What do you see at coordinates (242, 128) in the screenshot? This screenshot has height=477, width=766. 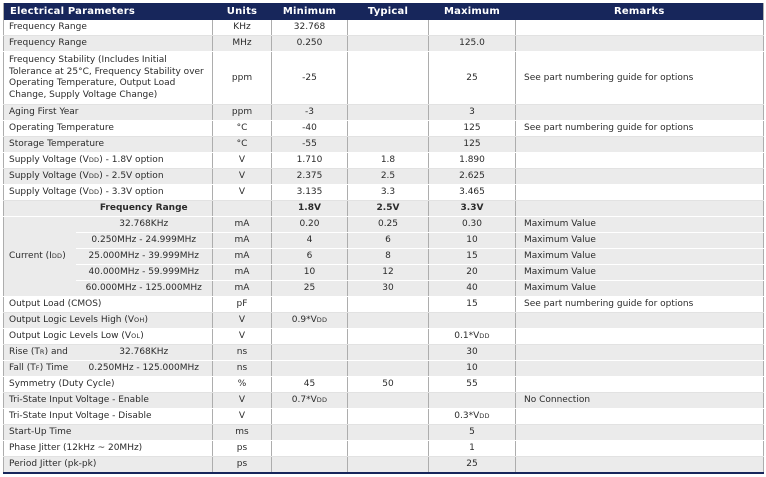 I see `cell-units: °C` at bounding box center [242, 128].